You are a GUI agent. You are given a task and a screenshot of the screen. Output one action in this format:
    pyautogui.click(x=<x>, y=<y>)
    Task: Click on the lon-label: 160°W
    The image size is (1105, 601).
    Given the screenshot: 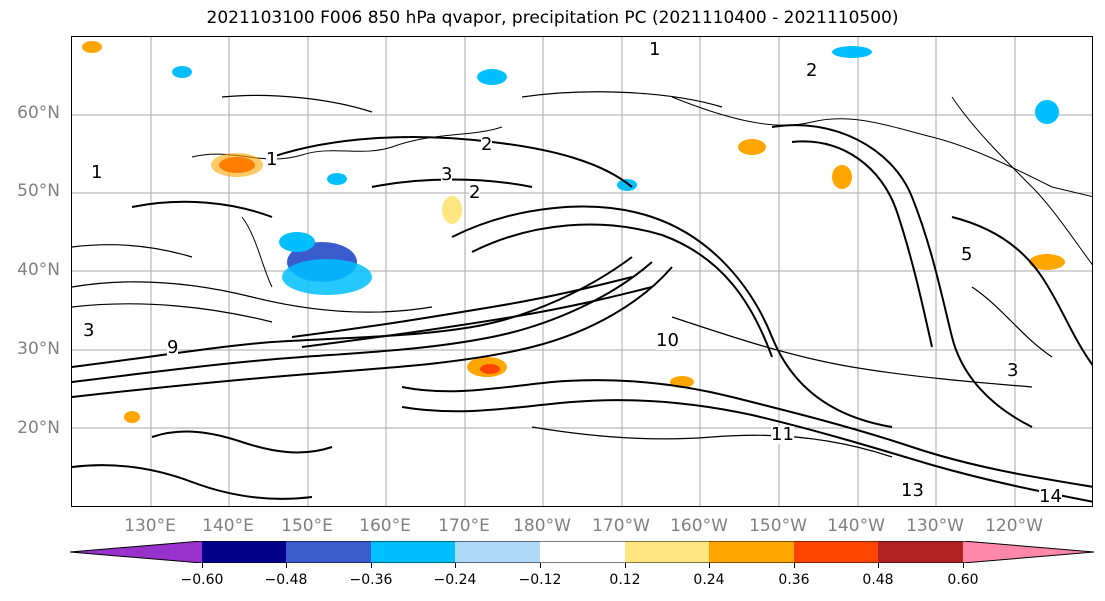 What is the action you would take?
    pyautogui.click(x=699, y=526)
    